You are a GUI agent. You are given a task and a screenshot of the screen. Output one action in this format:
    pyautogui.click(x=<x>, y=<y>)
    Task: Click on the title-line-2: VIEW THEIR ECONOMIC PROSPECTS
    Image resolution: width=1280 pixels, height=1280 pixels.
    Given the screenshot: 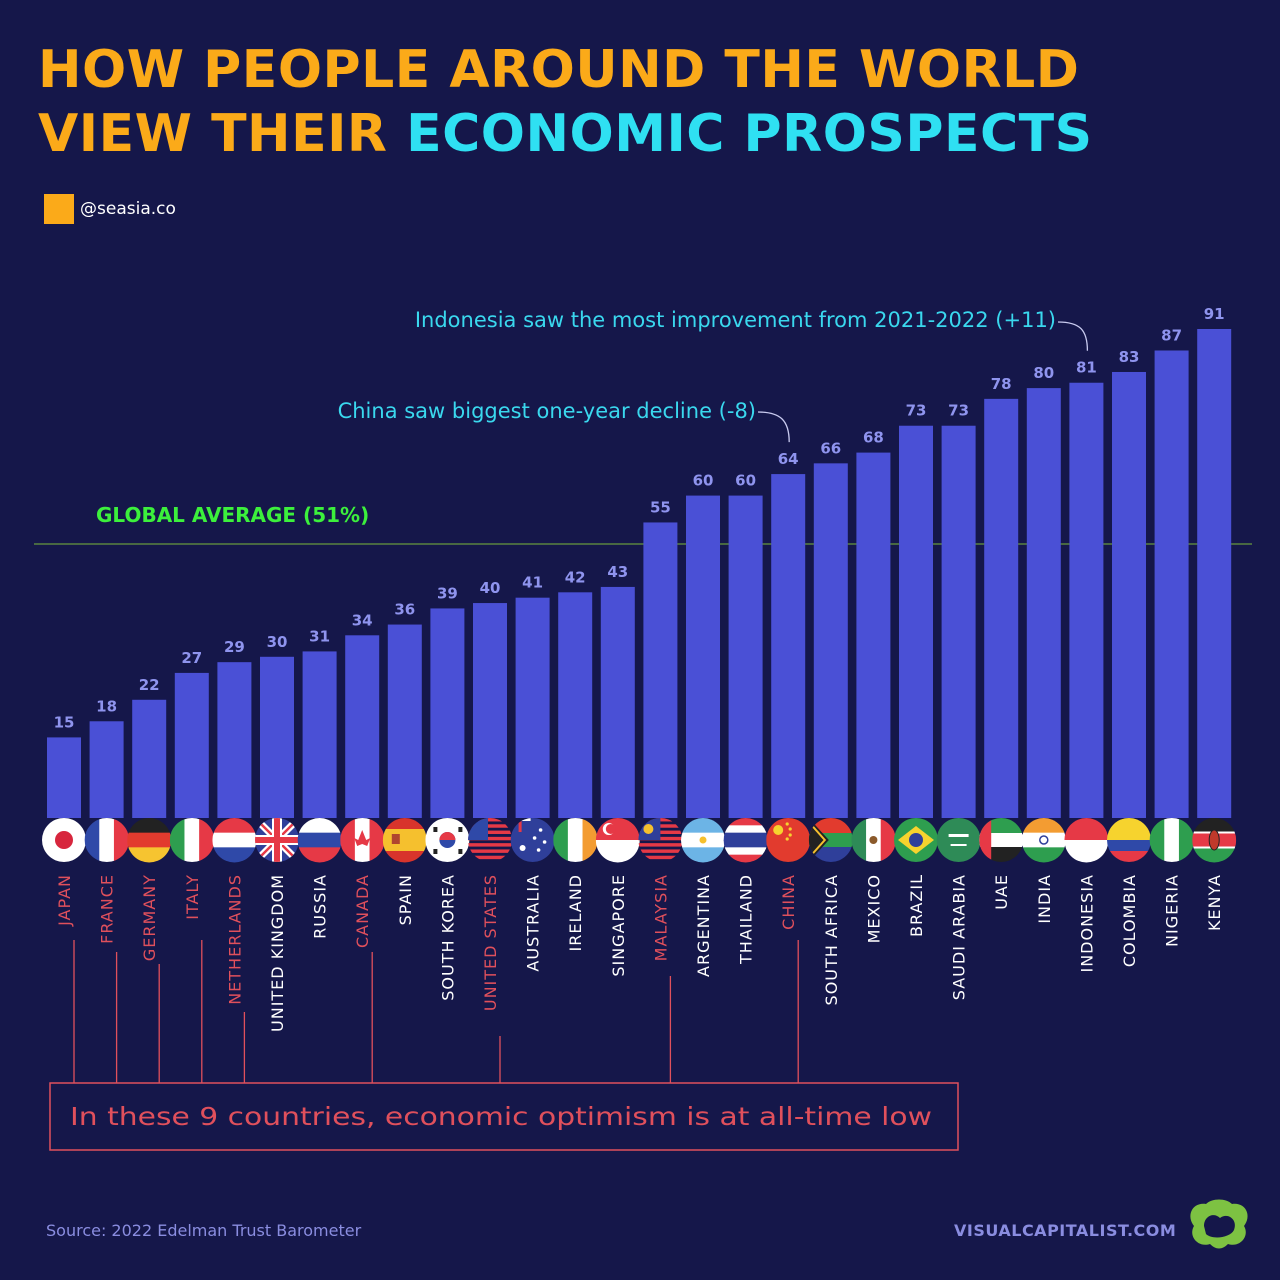 What is the action you would take?
    pyautogui.click(x=565, y=134)
    